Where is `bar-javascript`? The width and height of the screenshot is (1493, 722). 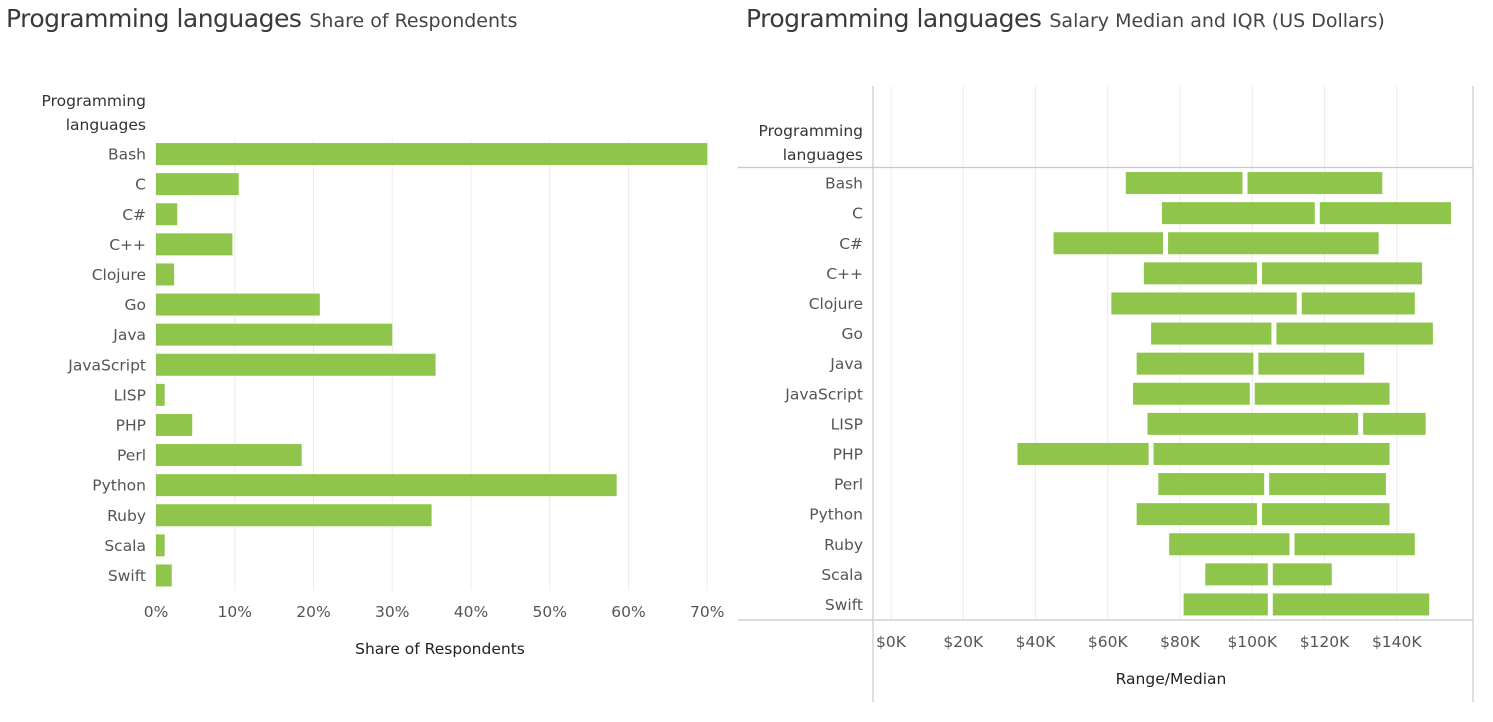 bar-javascript is located at coordinates (296, 364).